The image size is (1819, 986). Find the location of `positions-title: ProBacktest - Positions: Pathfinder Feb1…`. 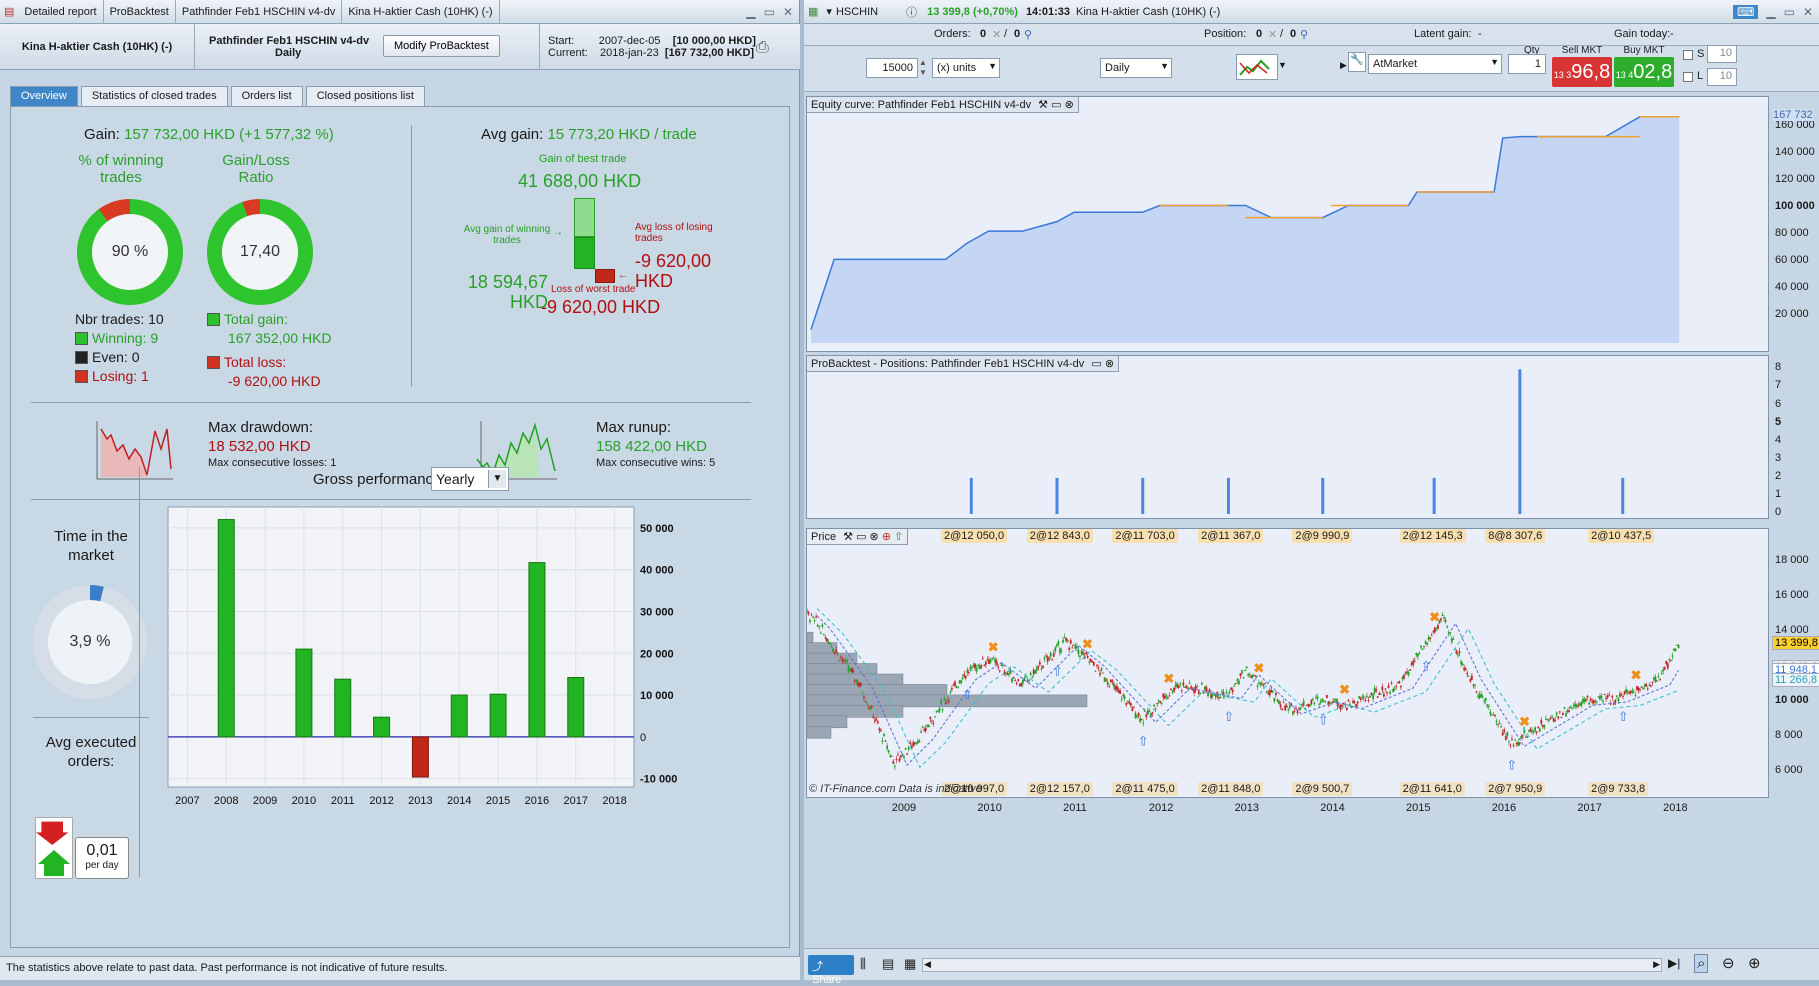

positions-title: ProBacktest - Positions: Pathfinder Feb1… is located at coordinates (963, 364).